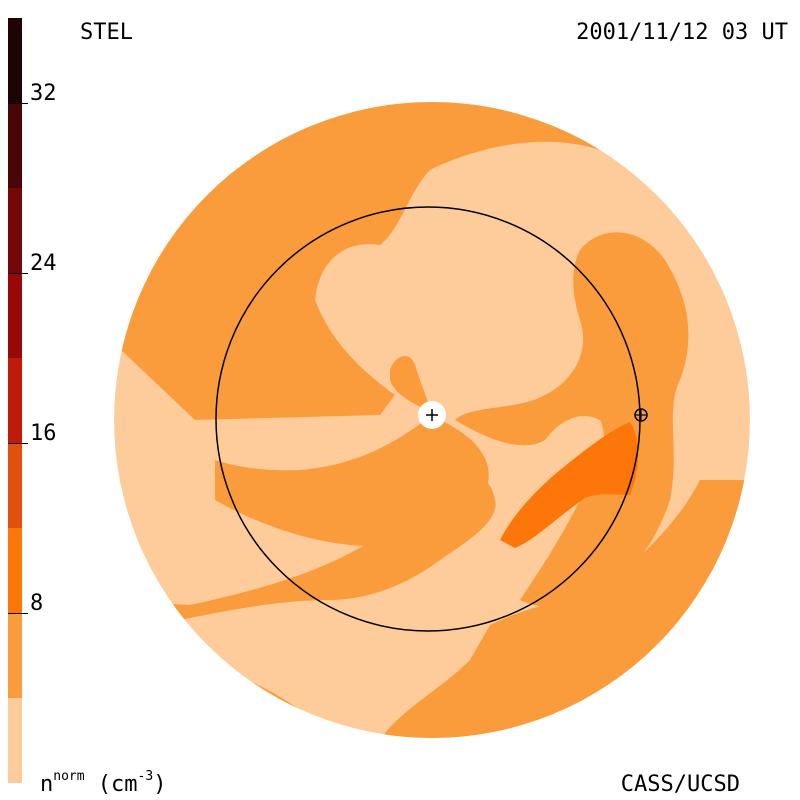 This screenshot has width=800, height=800. Describe the element at coordinates (572, 419) in the screenshot. I see `density-region-right-crescent` at that location.